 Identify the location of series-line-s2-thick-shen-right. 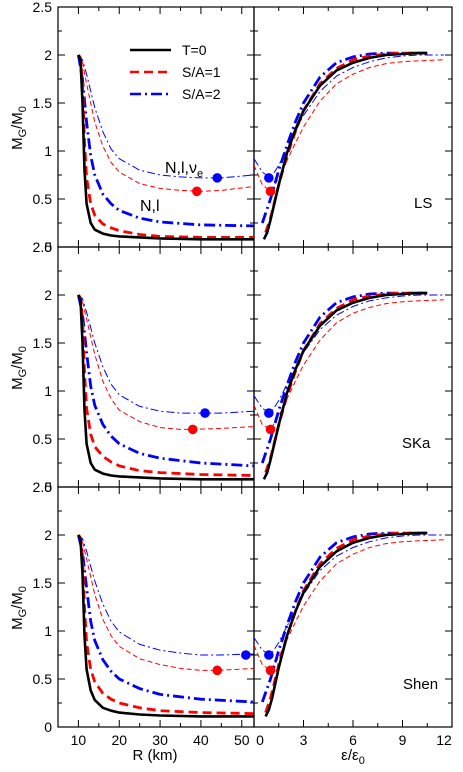
(344, 617).